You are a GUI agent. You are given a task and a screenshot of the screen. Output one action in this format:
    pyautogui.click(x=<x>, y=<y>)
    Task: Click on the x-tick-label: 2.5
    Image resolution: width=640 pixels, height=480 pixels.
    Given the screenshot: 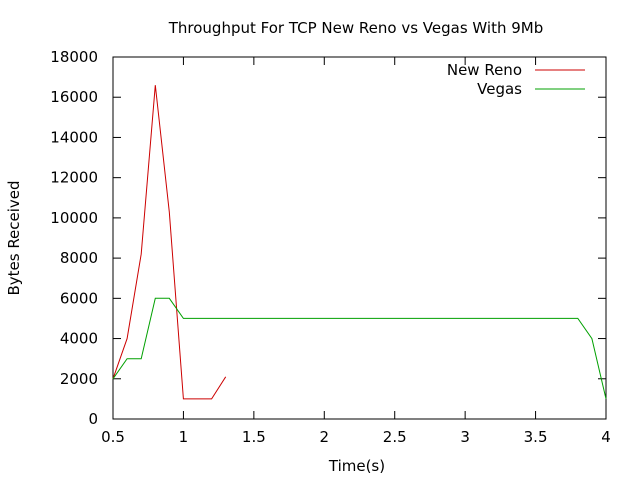 What is the action you would take?
    pyautogui.click(x=395, y=437)
    